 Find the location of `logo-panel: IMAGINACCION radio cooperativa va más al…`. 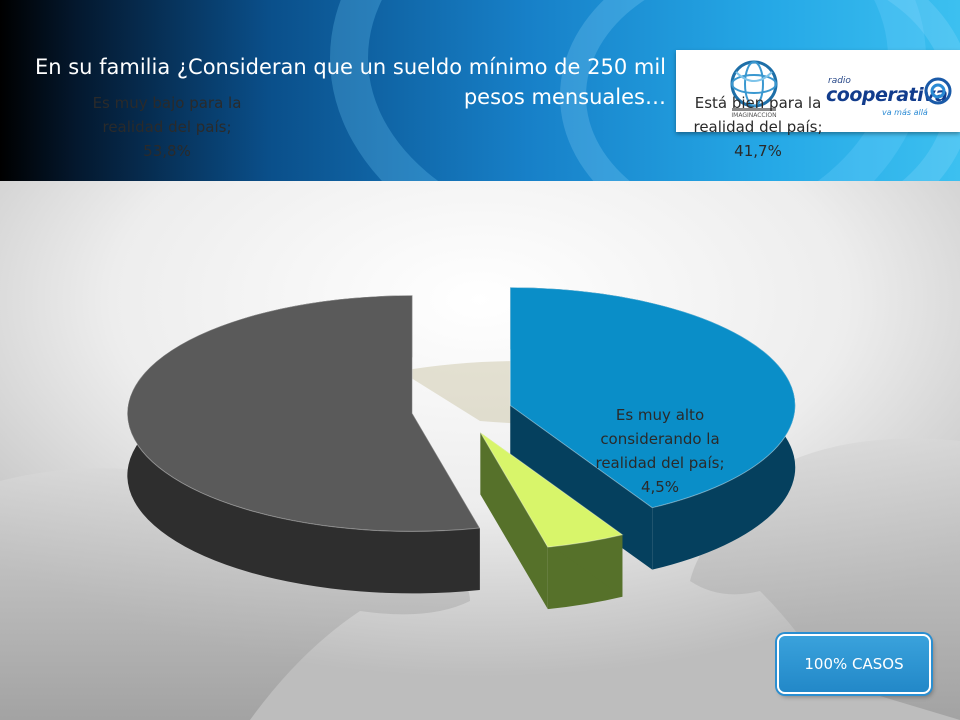

logo-panel: IMAGINACCION radio cooperativa va más al… is located at coordinates (818, 91).